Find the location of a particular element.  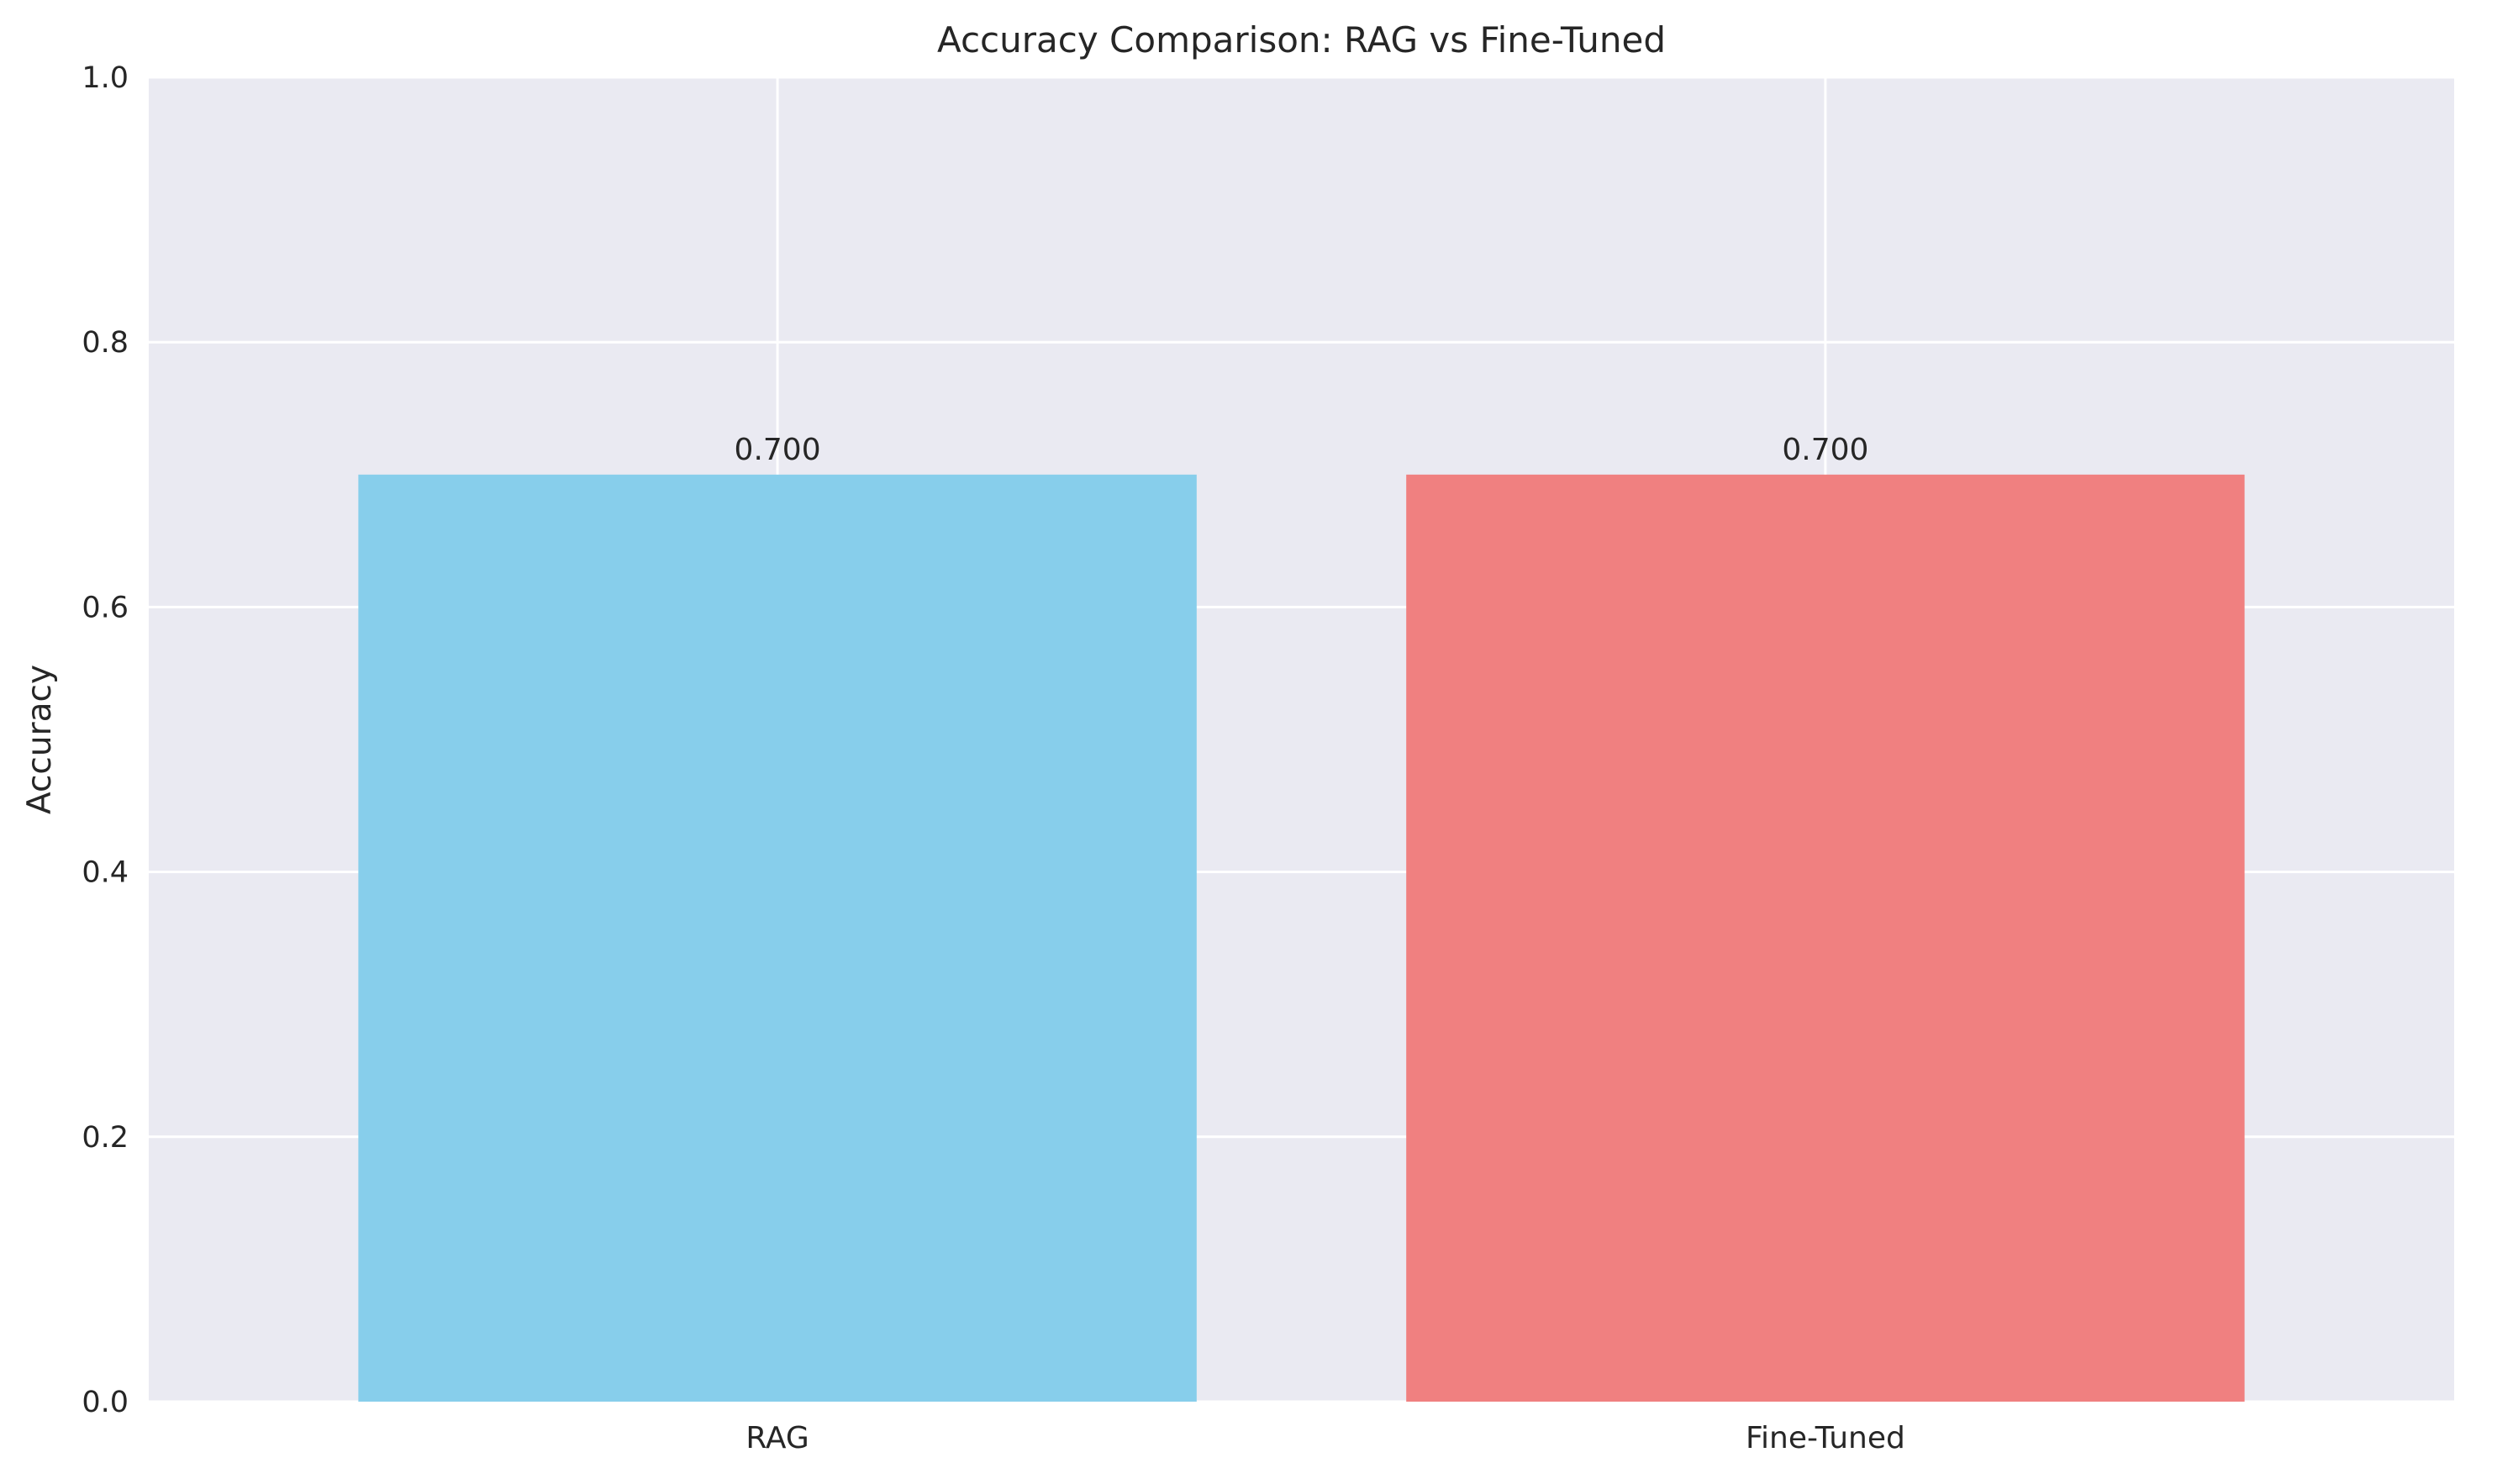

value-labels: 0.700 0.700 is located at coordinates (1302, 450).